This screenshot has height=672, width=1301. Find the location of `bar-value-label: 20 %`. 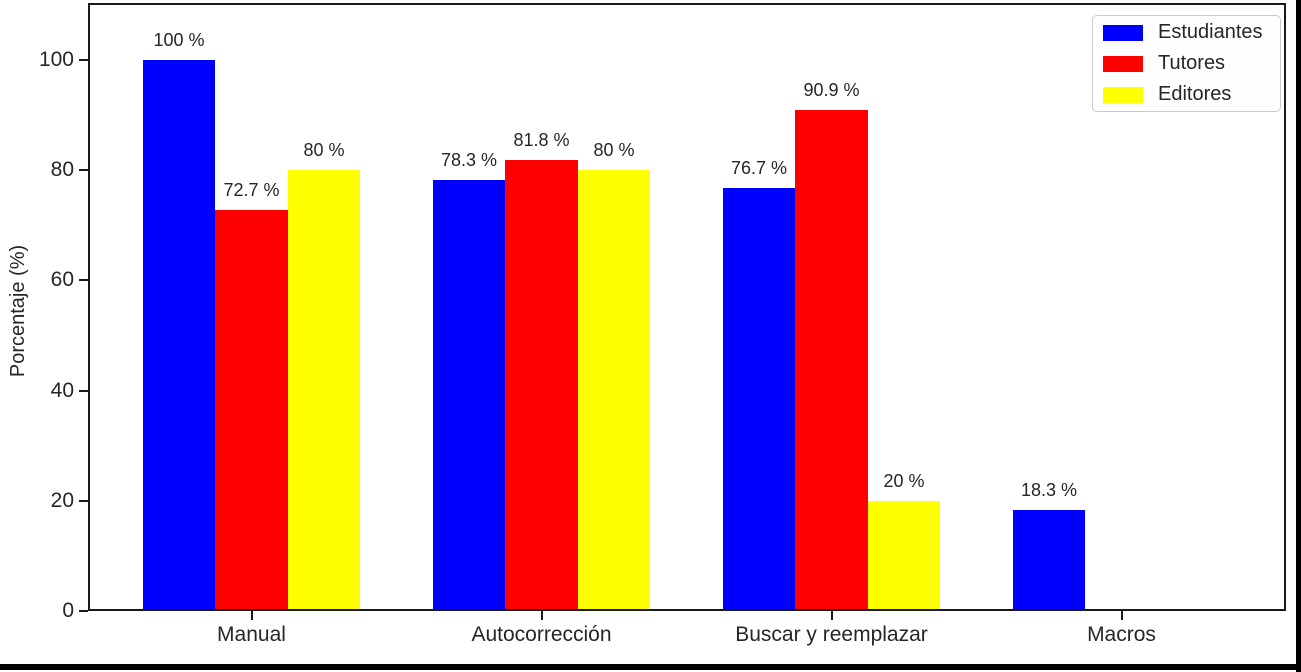

bar-value-label: 20 % is located at coordinates (904, 480).